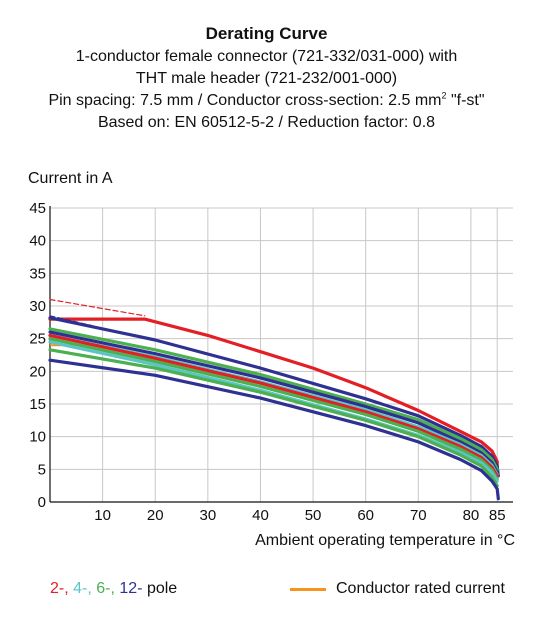 The image size is (533, 625). What do you see at coordinates (37, 306) in the screenshot?
I see `y-tick-label: 30` at bounding box center [37, 306].